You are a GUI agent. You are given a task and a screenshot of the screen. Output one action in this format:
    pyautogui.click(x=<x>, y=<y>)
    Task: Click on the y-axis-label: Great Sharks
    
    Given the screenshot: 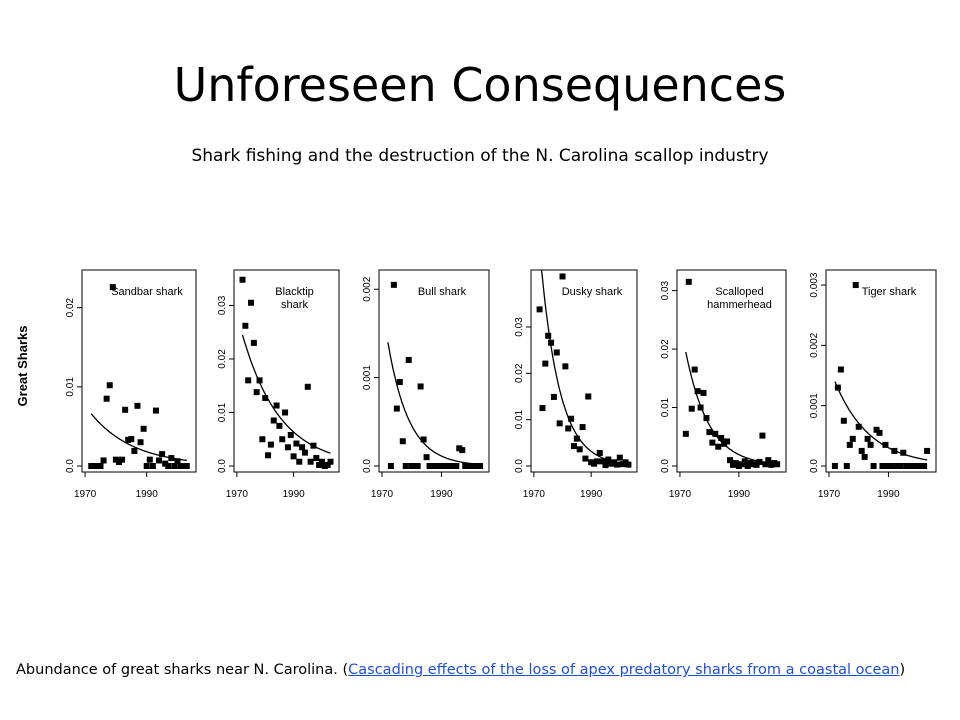 What is the action you would take?
    pyautogui.click(x=22, y=366)
    